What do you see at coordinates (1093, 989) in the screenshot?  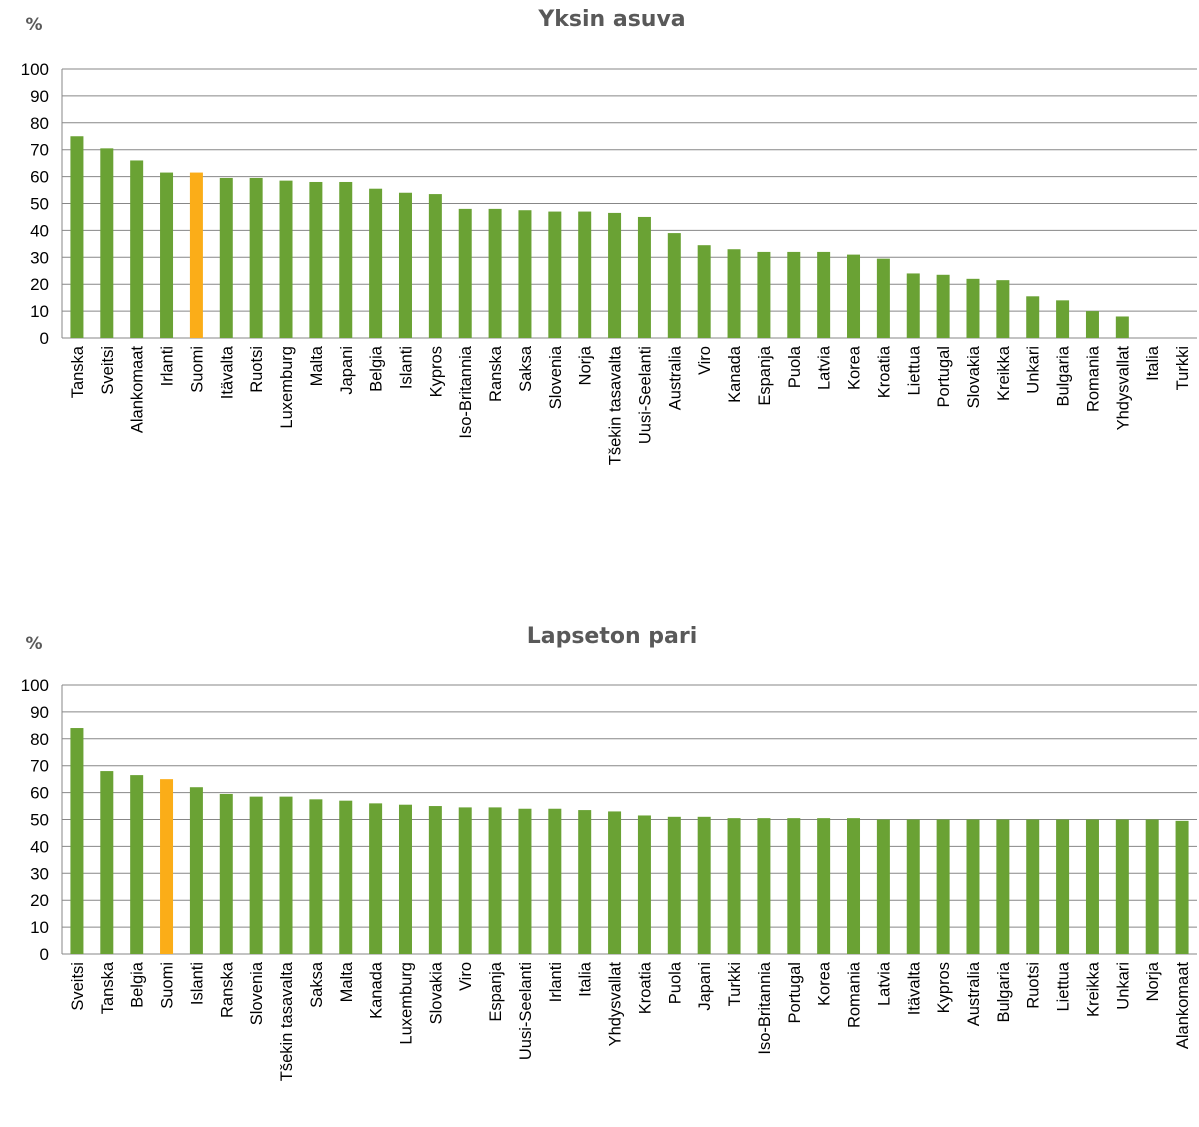 I see `x-category-label: Kreikka` at bounding box center [1093, 989].